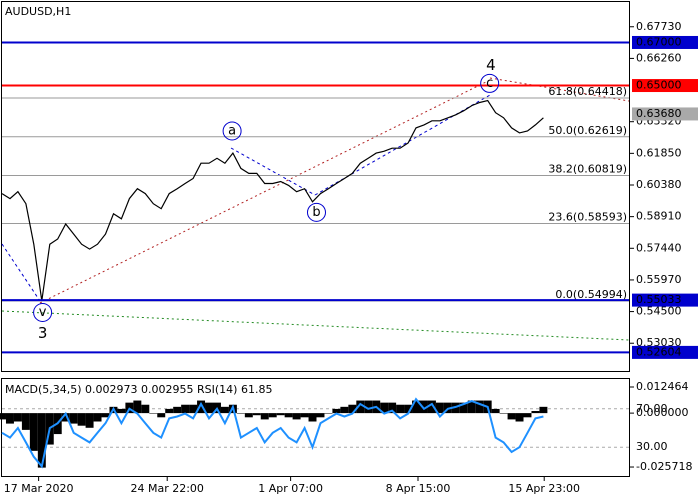  Describe the element at coordinates (659, 41) in the screenshot. I see `level-label: 0.67000` at that location.